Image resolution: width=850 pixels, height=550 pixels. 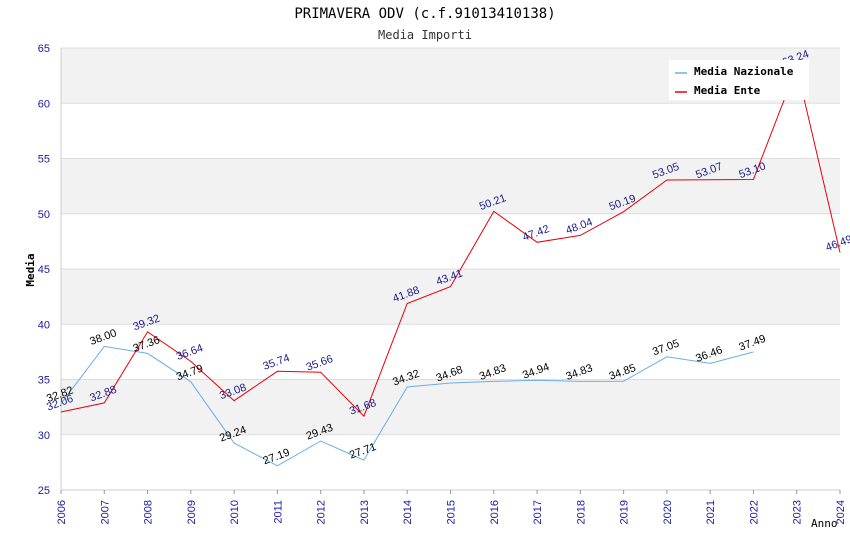 What do you see at coordinates (841, 512) in the screenshot?
I see `x-tick-label: 2024` at bounding box center [841, 512].